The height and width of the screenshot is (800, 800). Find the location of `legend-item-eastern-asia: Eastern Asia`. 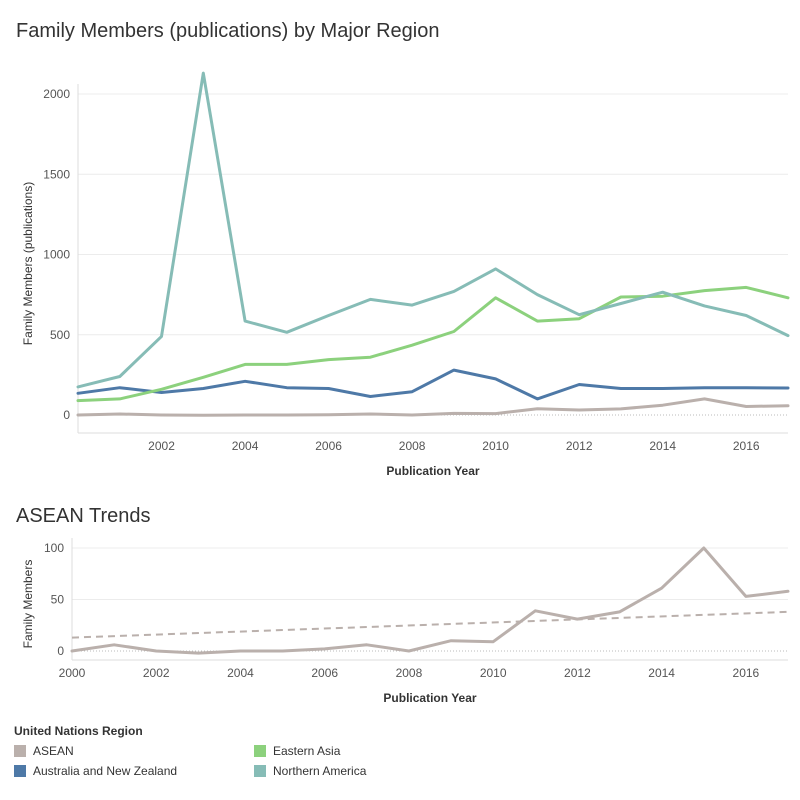

legend-item-eastern-asia: Eastern Asia is located at coordinates (374, 751).